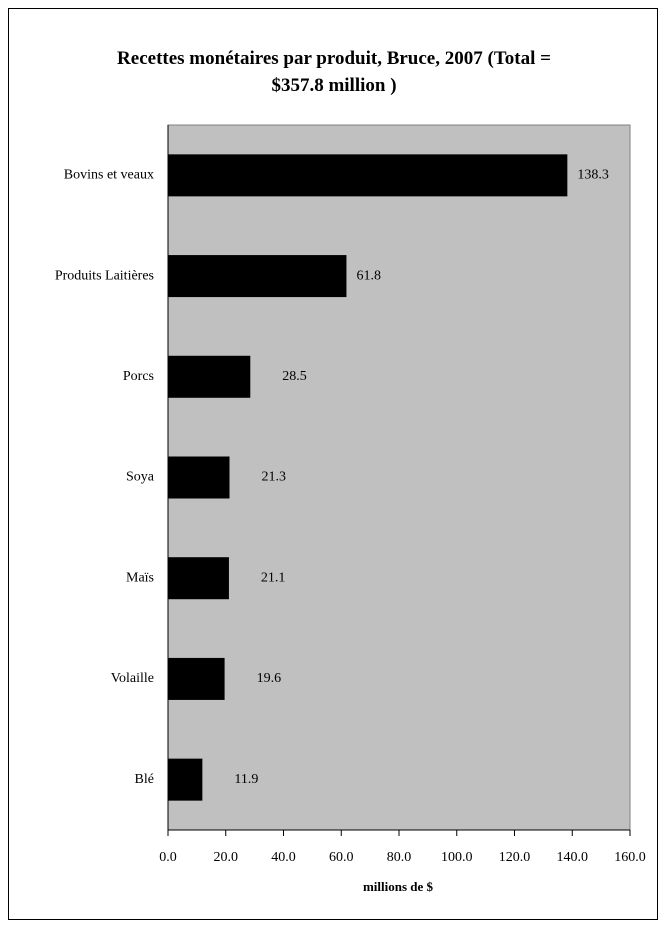 This screenshot has width=668, height=926. What do you see at coordinates (294, 376) in the screenshot?
I see `data-label: 28.5` at bounding box center [294, 376].